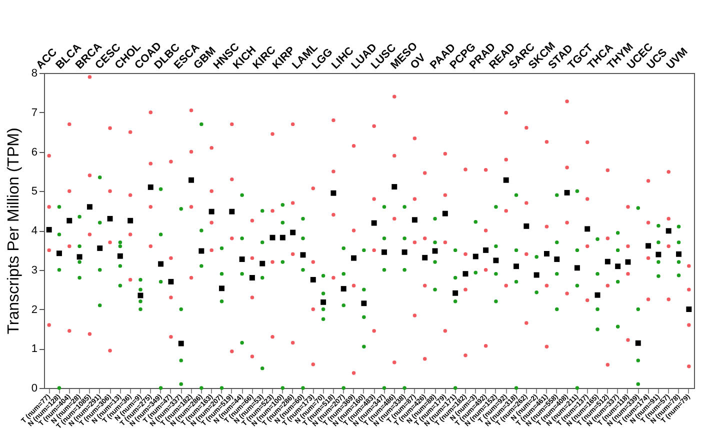 The image size is (708, 434). I want to click on y-tick-label: 5, so click(34, 192).